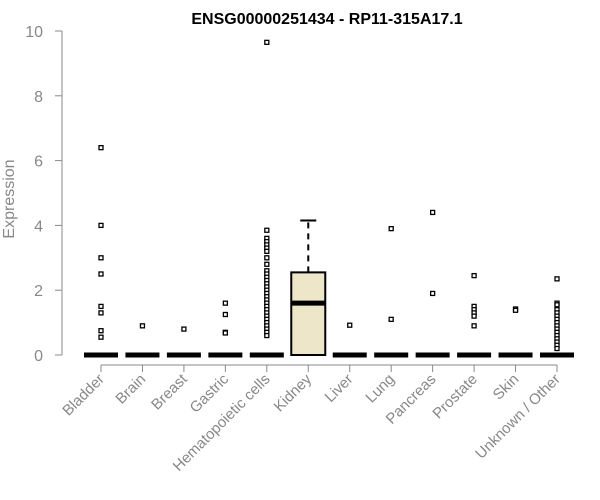  I want to click on x-tick-label: Breast, so click(169, 391).